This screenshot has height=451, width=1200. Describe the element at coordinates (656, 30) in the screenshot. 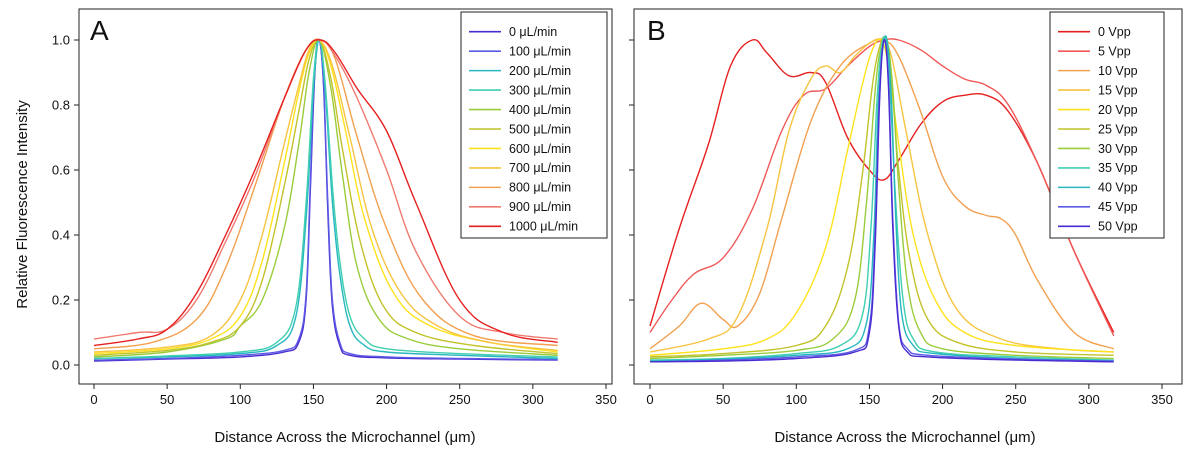

I see `panel-label: B` at that location.